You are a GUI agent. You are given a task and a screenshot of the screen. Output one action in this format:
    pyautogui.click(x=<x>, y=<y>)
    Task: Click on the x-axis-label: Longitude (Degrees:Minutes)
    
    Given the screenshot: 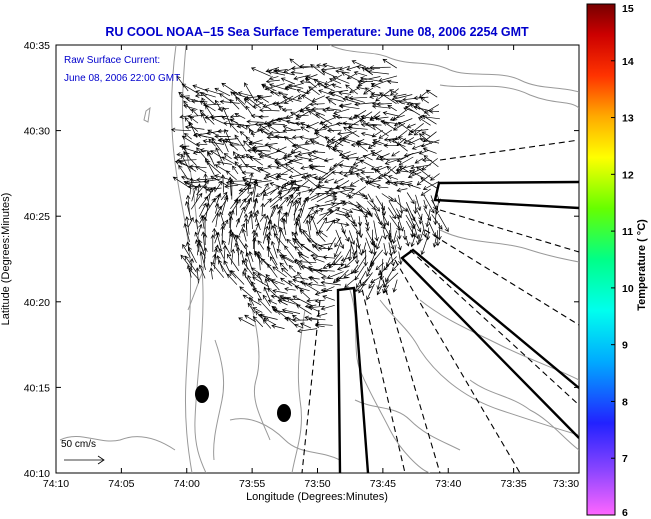 What is the action you would take?
    pyautogui.click(x=317, y=497)
    